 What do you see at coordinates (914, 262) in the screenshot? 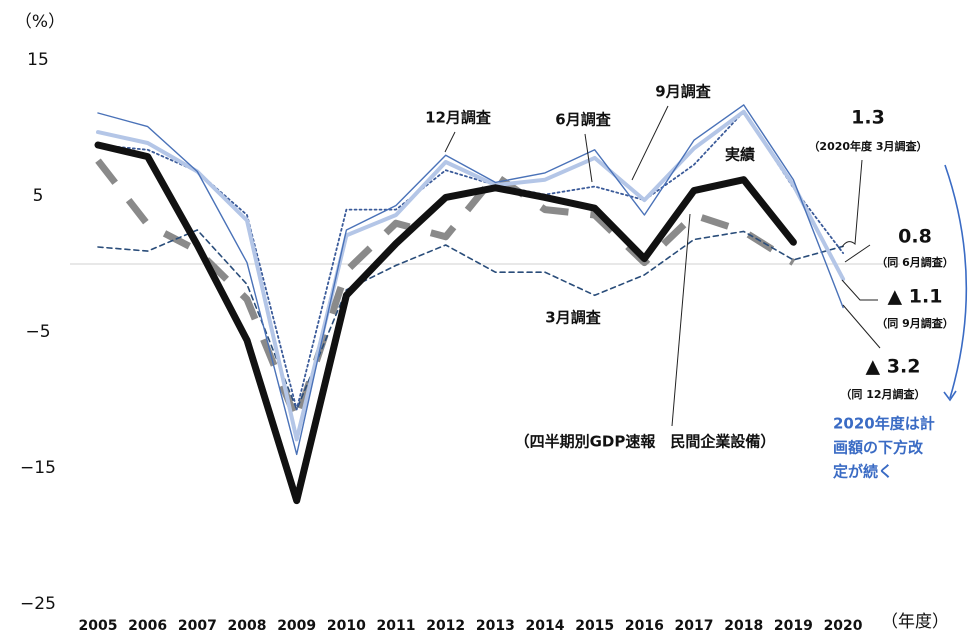
I see `annotation: （同 6月調査）` at bounding box center [914, 262].